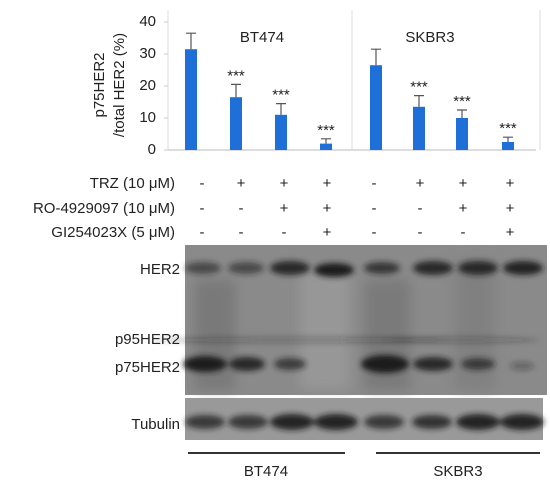  I want to click on blot-label: p95HER2, so click(147, 339).